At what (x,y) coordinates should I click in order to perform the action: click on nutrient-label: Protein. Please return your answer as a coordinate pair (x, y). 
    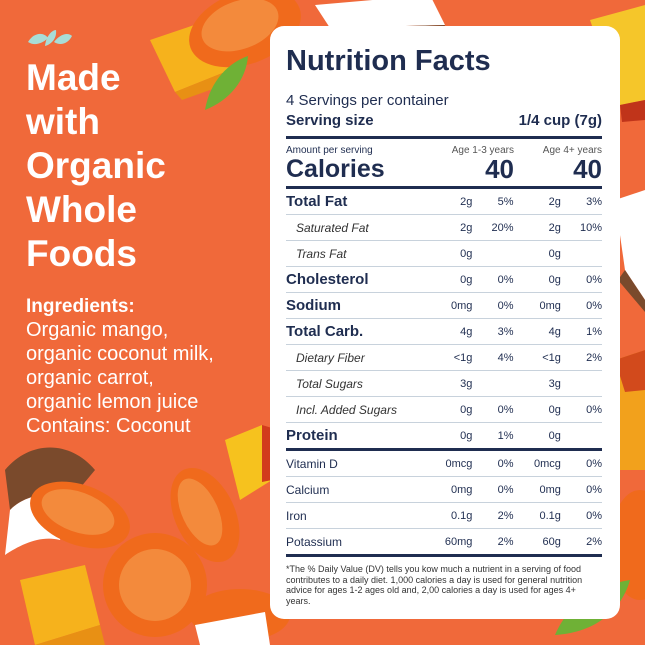
    Looking at the image, I should click on (356, 436).